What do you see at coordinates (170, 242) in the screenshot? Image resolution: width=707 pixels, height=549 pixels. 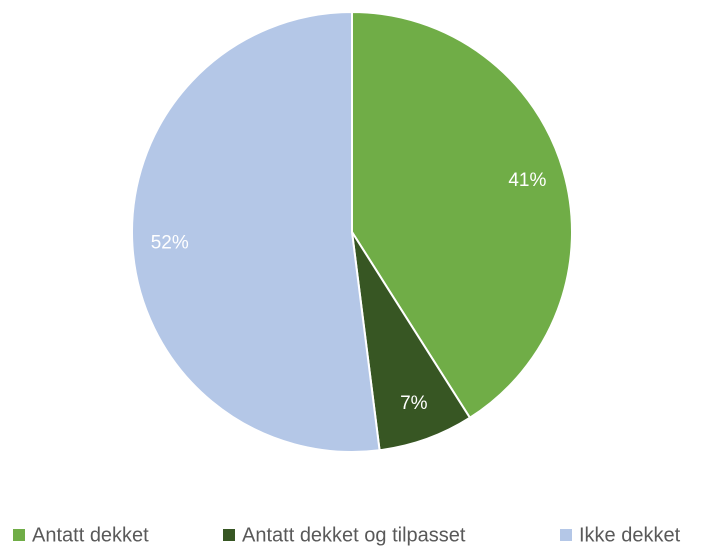 I see `data-label: 52%` at bounding box center [170, 242].